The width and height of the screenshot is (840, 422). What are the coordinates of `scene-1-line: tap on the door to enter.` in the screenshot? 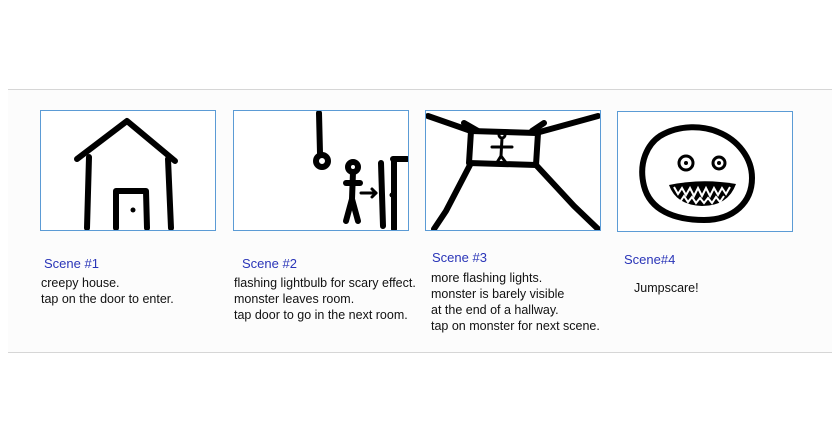 It's located at (107, 299).